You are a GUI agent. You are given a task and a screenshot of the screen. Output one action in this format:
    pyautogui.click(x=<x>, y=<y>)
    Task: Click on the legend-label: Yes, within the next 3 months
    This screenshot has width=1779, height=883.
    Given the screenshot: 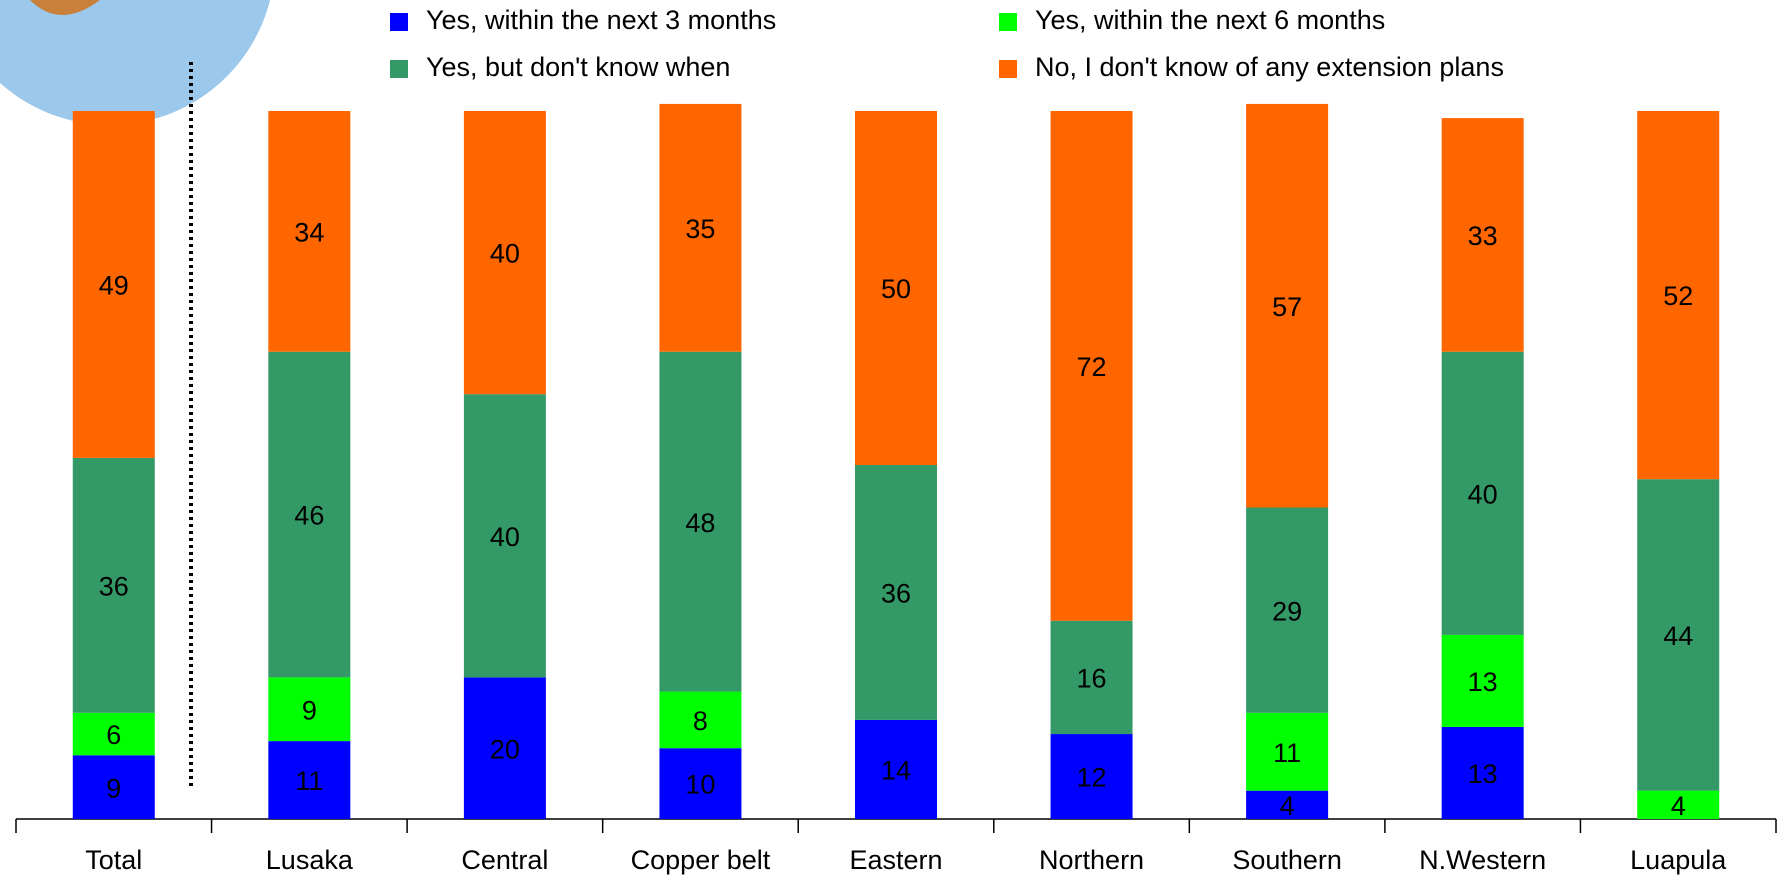 What is the action you would take?
    pyautogui.click(x=601, y=20)
    